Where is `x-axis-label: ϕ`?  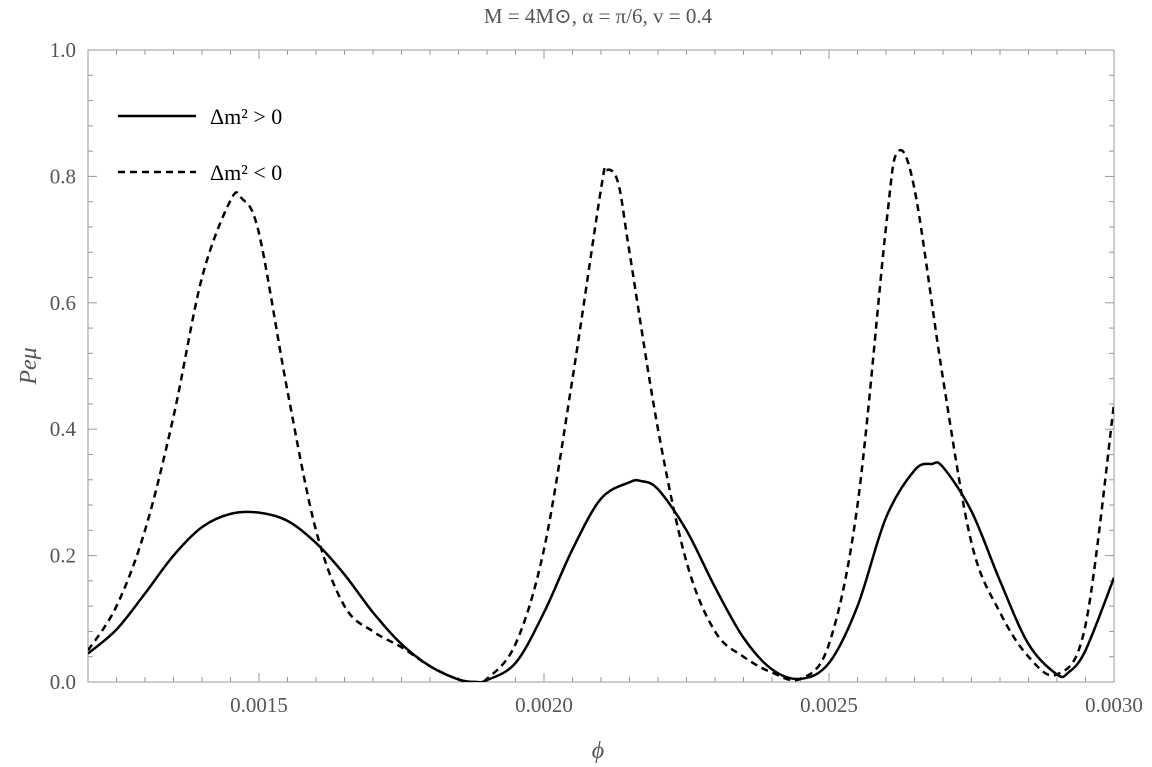
x-axis-label: ϕ is located at coordinates (598, 751).